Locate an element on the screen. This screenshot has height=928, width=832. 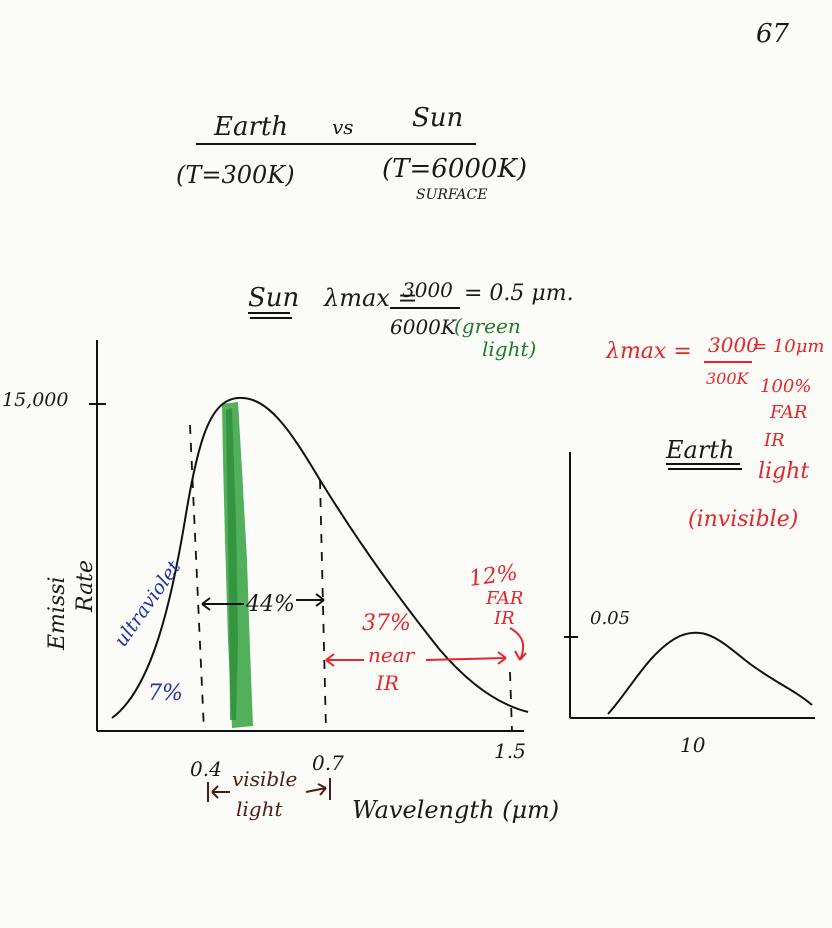
header-sun: Sun is located at coordinates (437, 118).